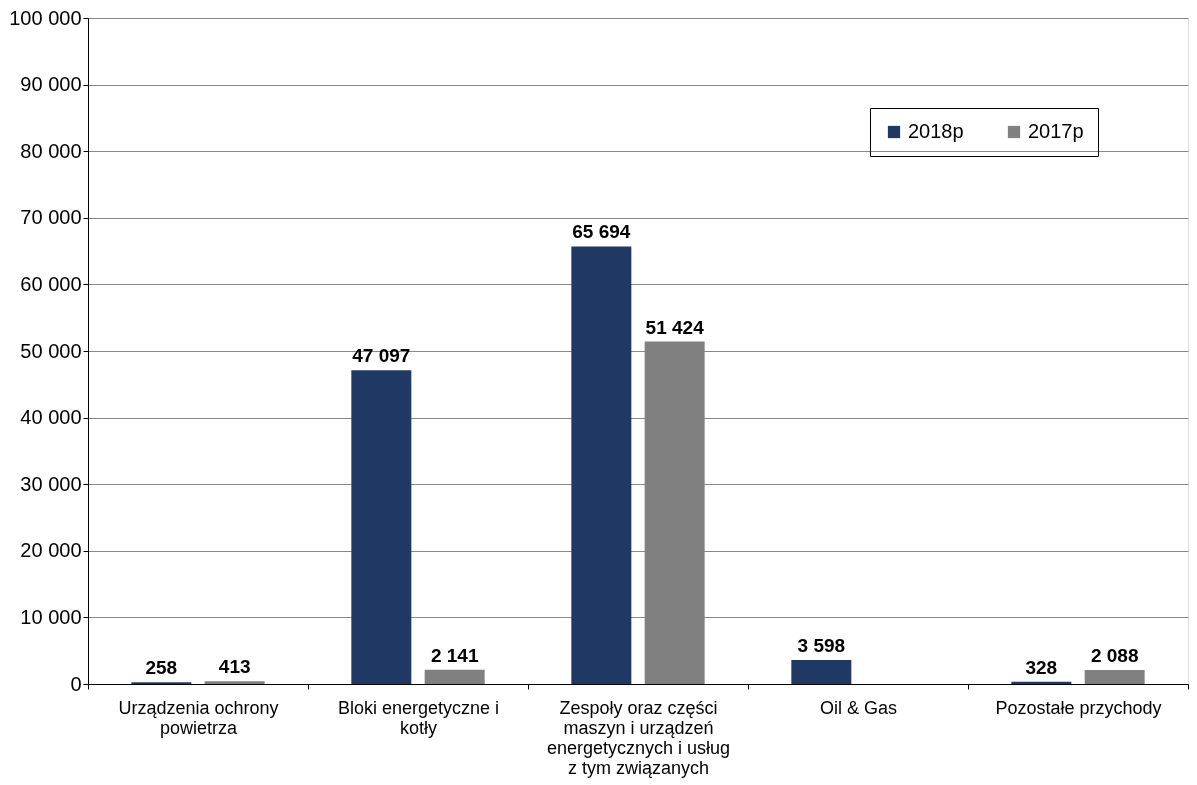 This screenshot has width=1197, height=785. Describe the element at coordinates (51, 84) in the screenshot. I see `y-tick-label: 90 000` at that location.